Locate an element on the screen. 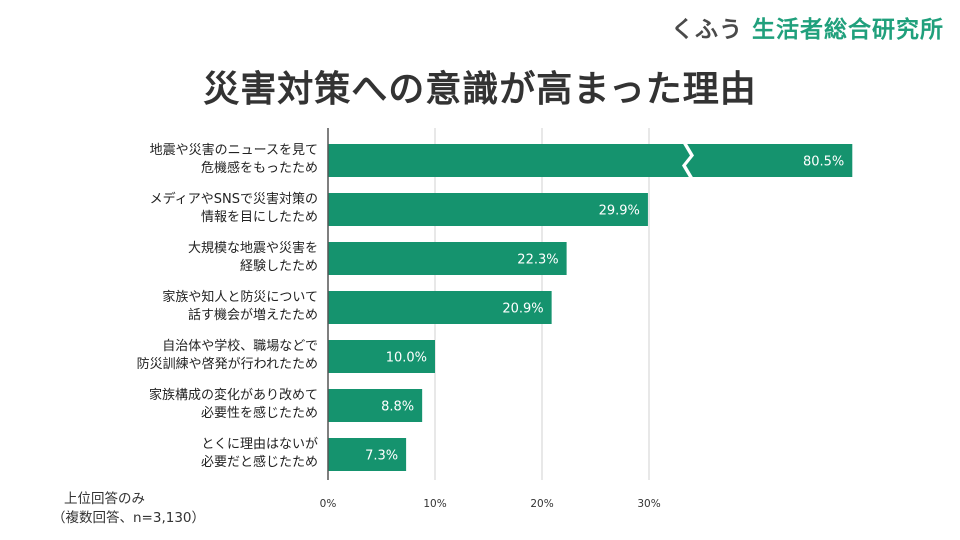  brand-name: 生活者総合研究所 is located at coordinates (848, 30).